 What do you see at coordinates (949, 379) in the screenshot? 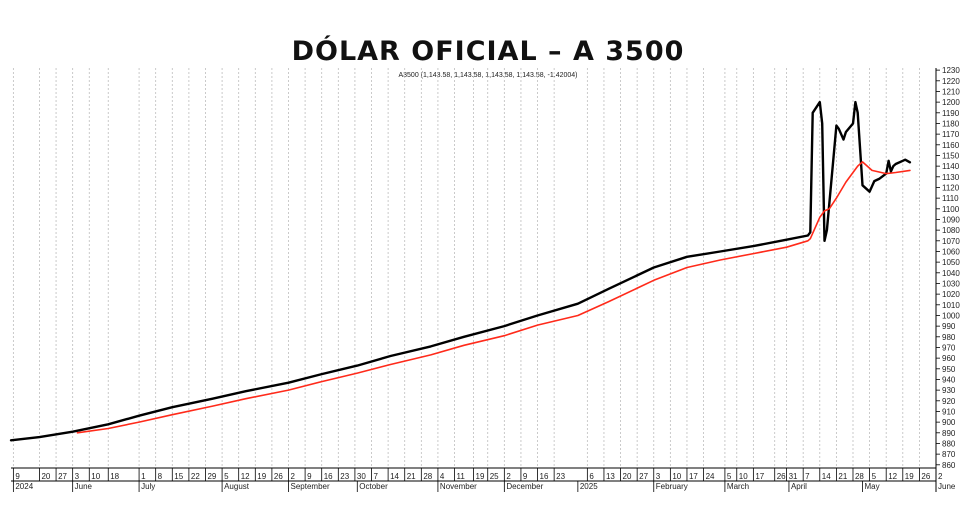
I see `y-tick-label: 940` at bounding box center [949, 379].